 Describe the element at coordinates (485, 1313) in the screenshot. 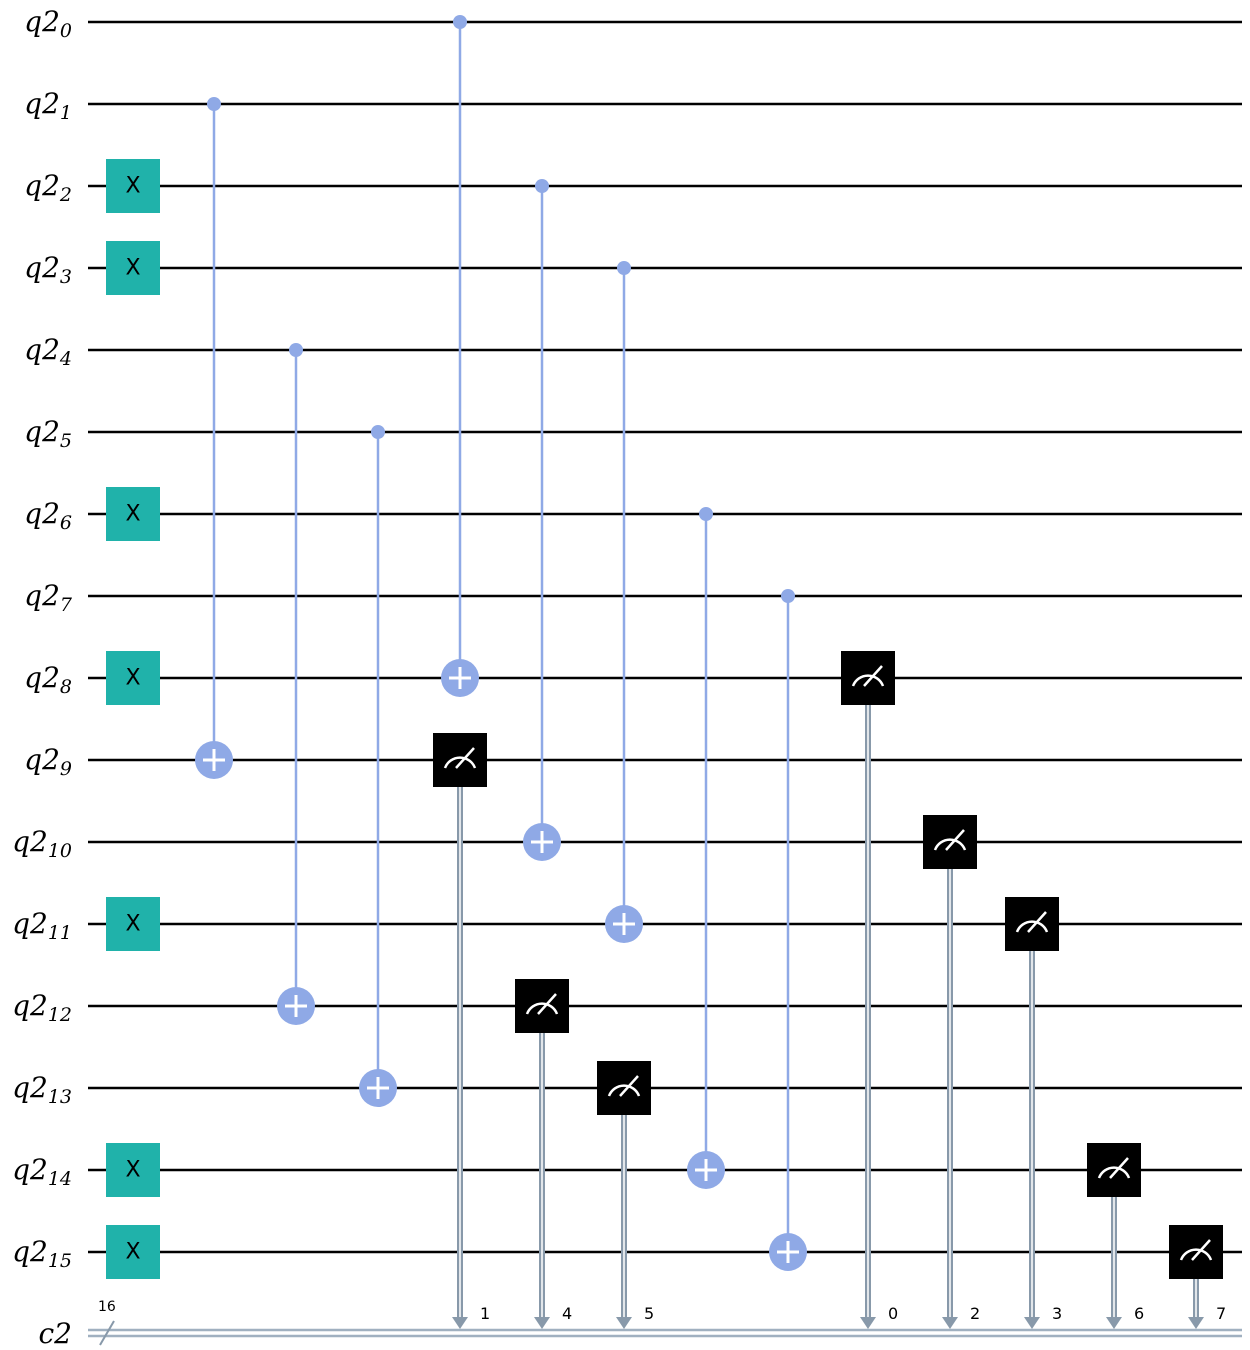

I see `classical-bit-label: 1` at that location.